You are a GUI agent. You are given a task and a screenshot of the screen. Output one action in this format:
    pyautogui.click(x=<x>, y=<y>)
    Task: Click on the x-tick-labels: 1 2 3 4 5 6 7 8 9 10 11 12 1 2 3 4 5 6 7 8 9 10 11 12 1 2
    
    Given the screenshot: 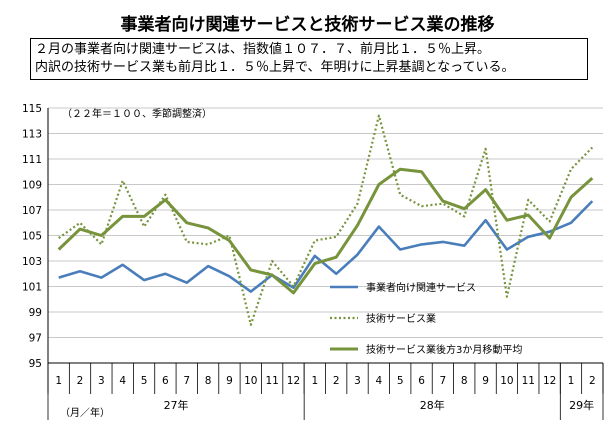 What is the action you would take?
    pyautogui.click(x=325, y=381)
    